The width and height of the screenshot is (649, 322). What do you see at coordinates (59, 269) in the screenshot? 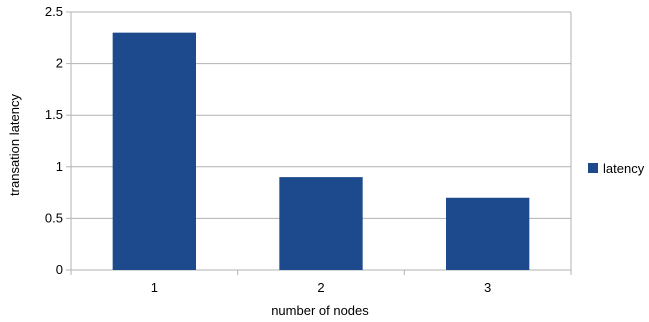
I see `y-tick-label: 0` at bounding box center [59, 269].